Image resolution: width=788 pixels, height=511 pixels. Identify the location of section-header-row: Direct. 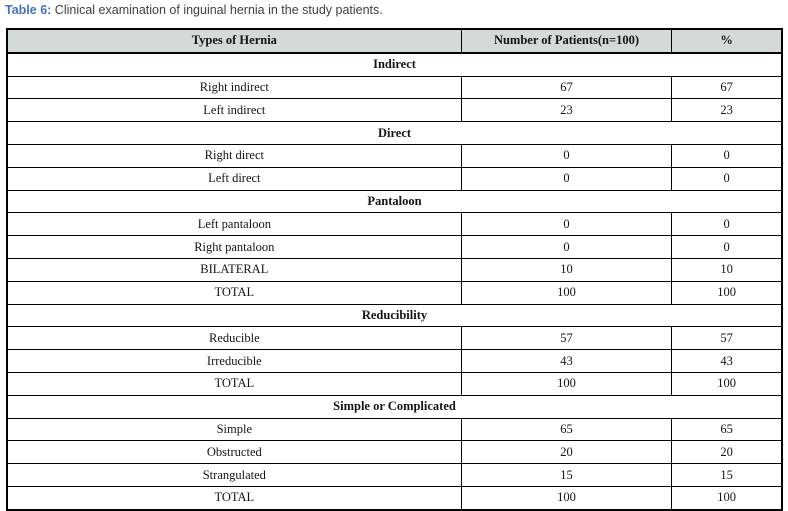
(394, 133).